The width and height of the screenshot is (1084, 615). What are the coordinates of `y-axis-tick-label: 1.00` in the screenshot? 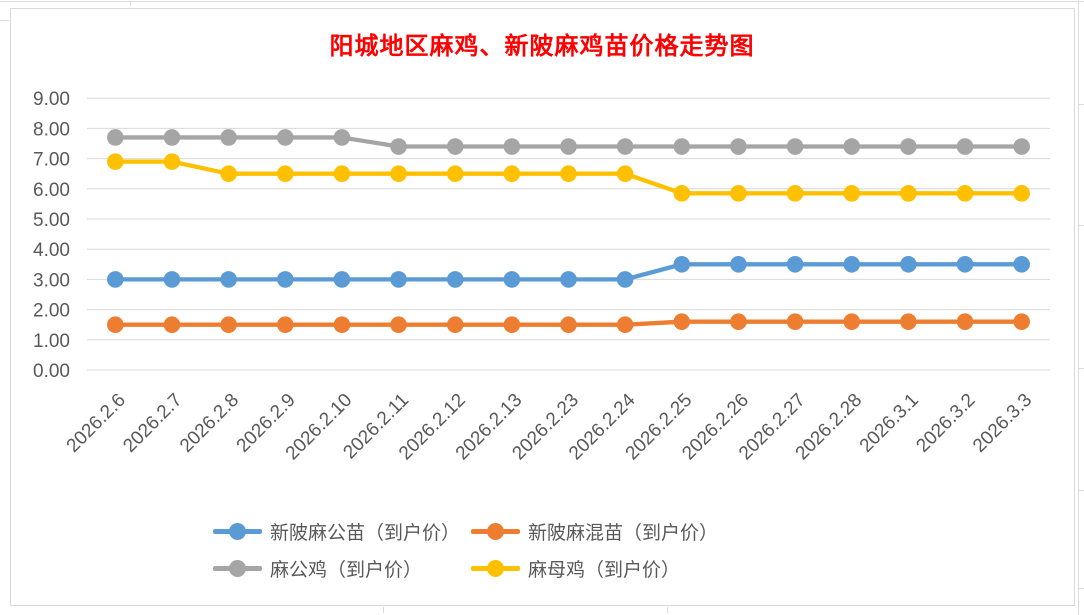 It's located at (51, 341).